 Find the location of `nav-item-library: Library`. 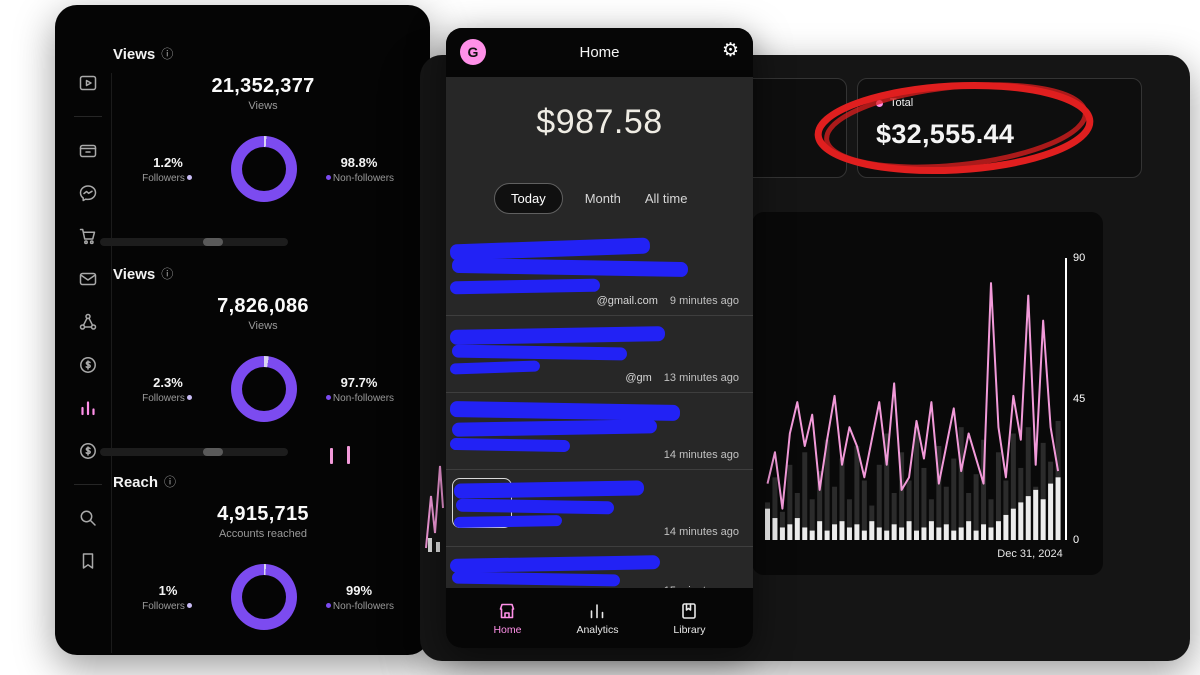

nav-item-library: Library is located at coordinates (689, 618).